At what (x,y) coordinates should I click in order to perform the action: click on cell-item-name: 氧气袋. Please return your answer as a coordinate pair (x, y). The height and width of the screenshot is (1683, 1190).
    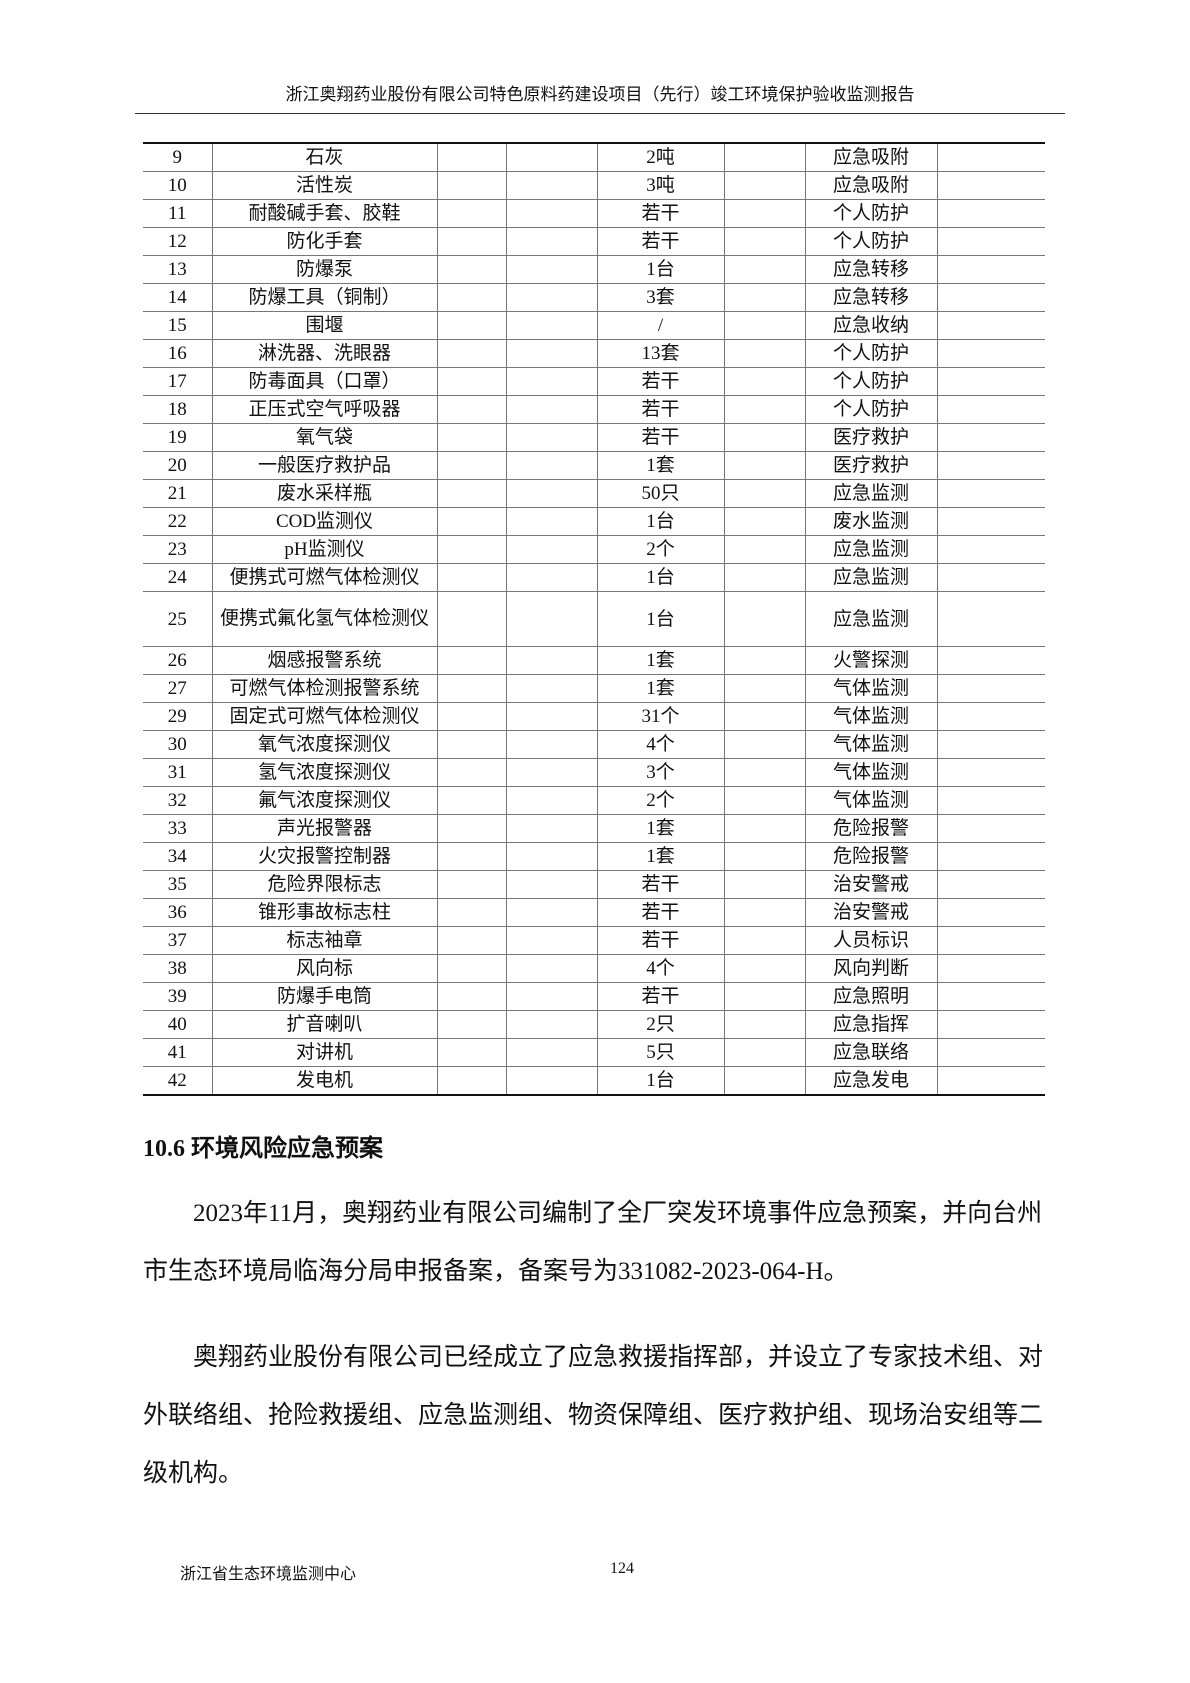
    Looking at the image, I should click on (324, 437).